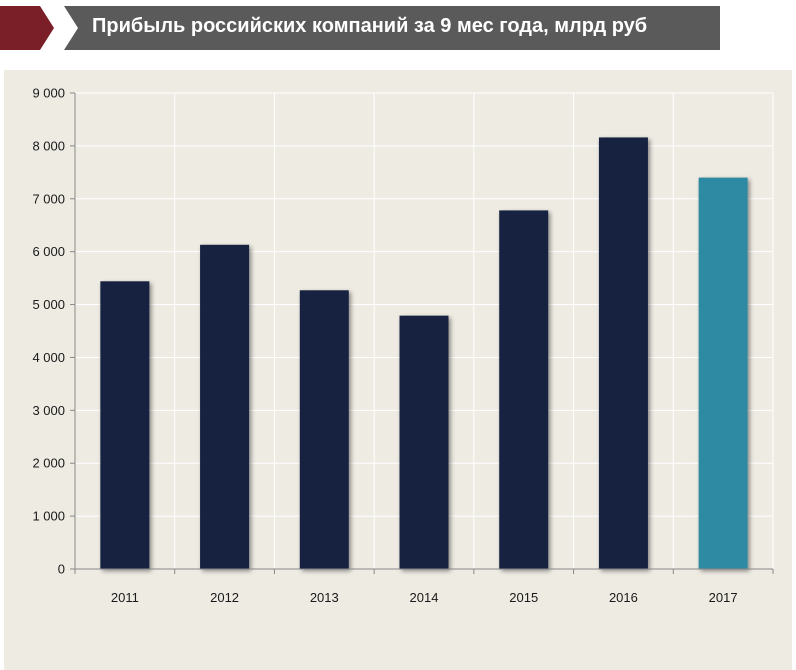 This screenshot has width=796, height=670. I want to click on bar-2015, so click(524, 389).